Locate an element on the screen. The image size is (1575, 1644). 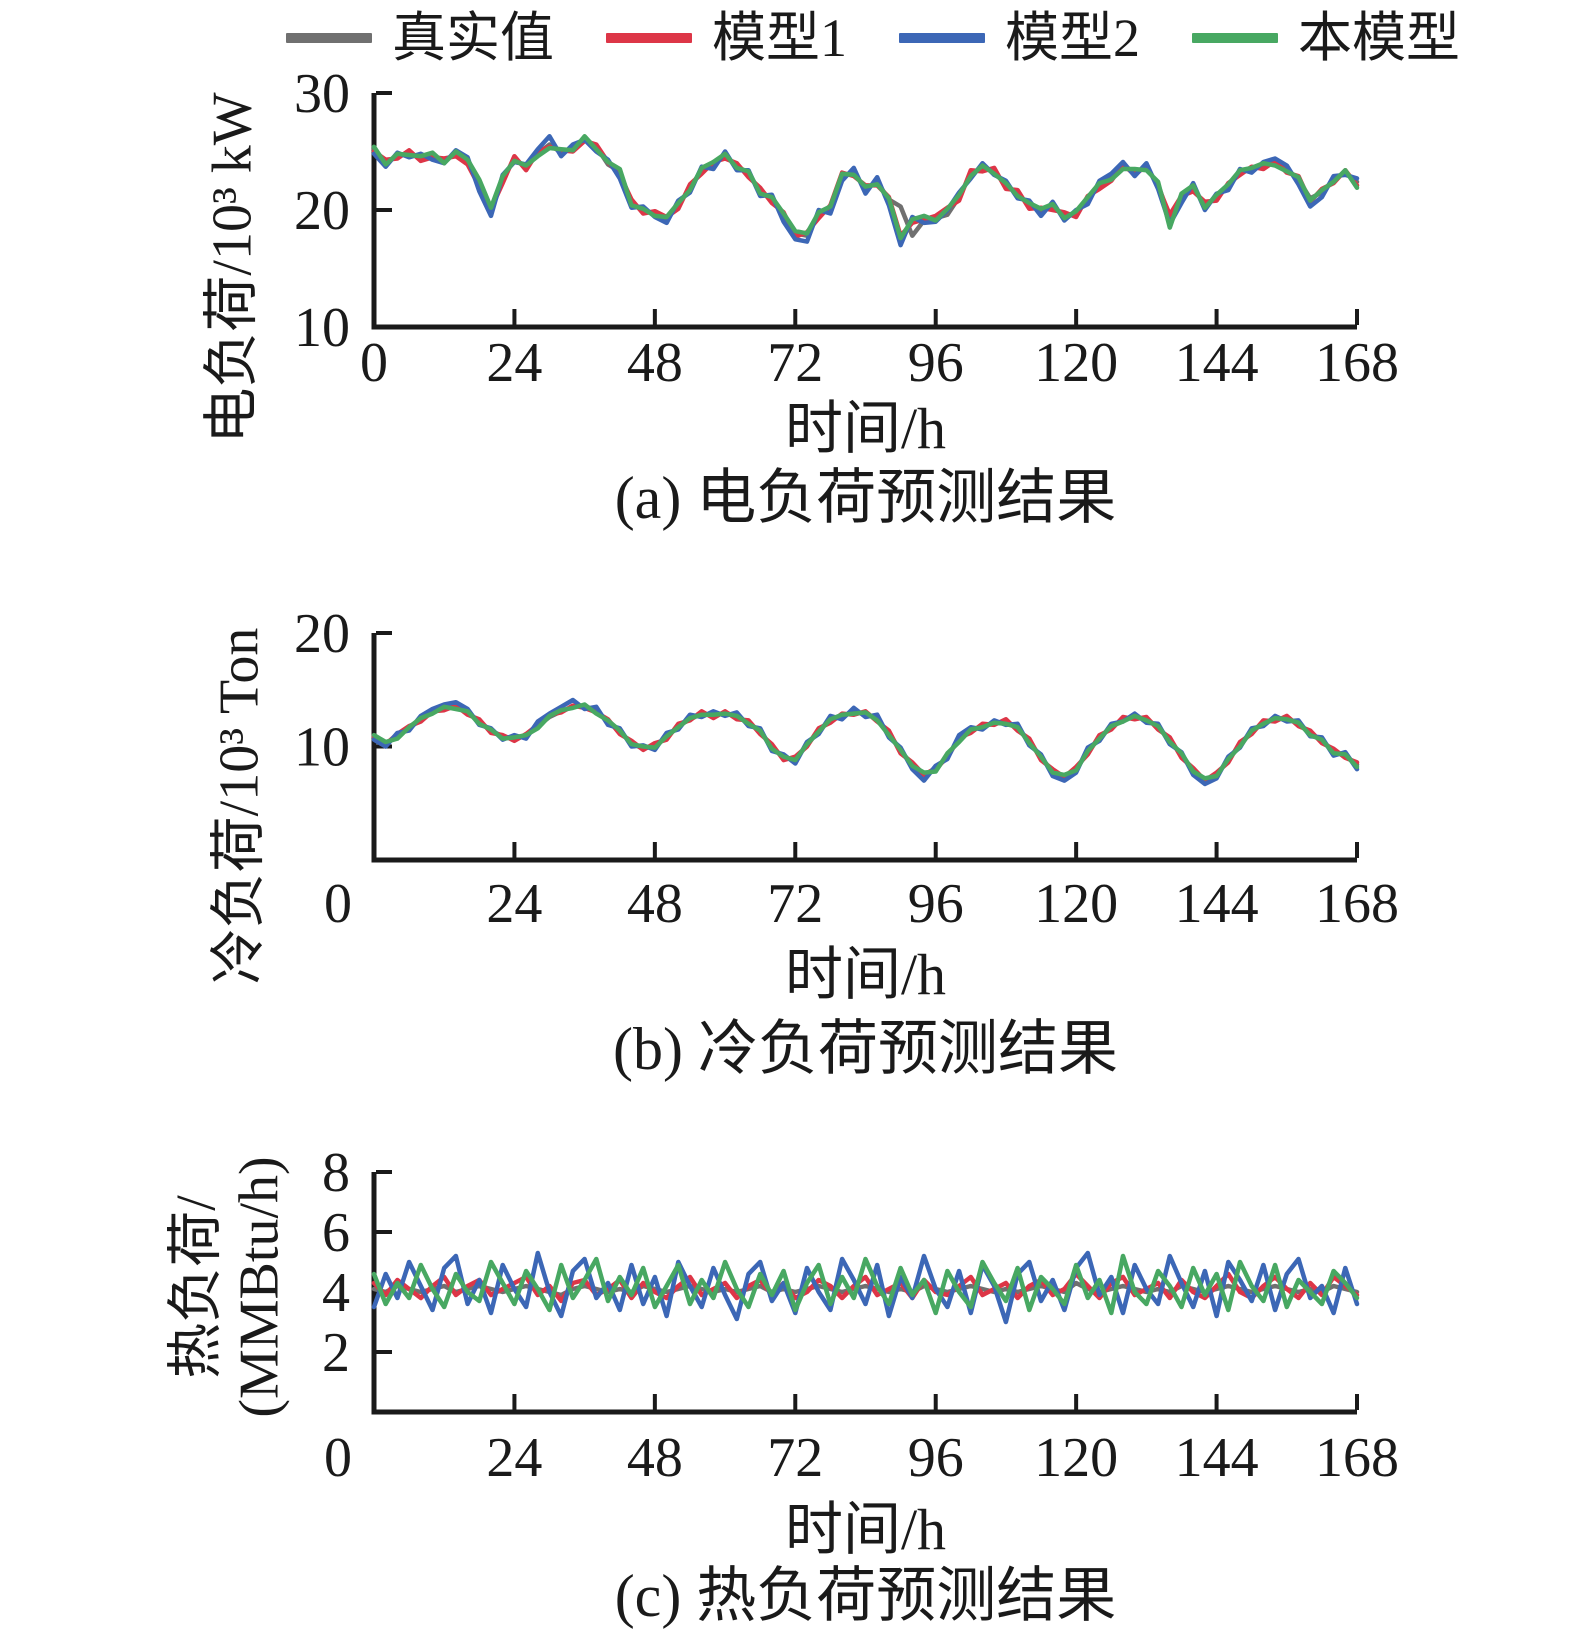
series-line-model1 is located at coordinates (865, 1287).